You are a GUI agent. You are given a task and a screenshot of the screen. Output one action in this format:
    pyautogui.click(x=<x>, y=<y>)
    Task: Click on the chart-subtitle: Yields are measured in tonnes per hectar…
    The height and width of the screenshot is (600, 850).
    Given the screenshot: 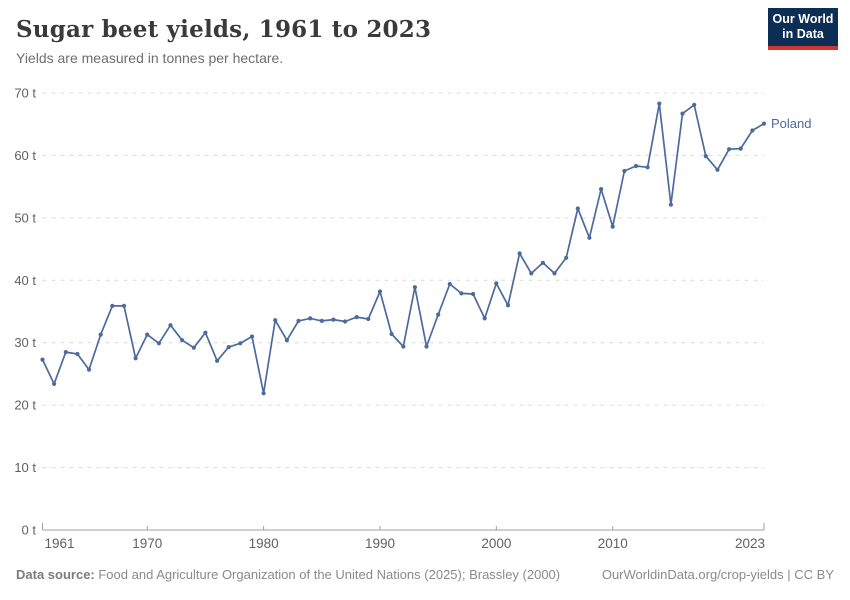 What is the action you would take?
    pyautogui.click(x=150, y=58)
    